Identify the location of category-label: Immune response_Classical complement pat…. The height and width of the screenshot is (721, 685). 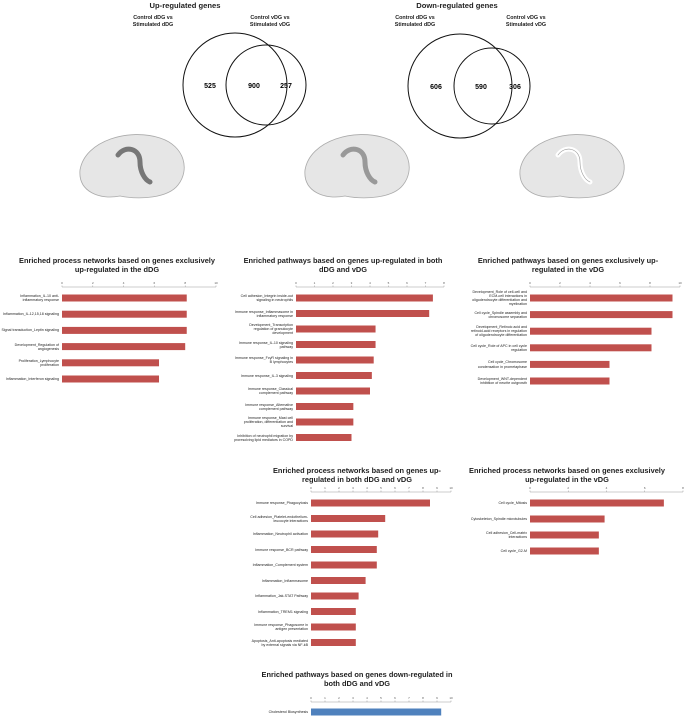
(270, 390).